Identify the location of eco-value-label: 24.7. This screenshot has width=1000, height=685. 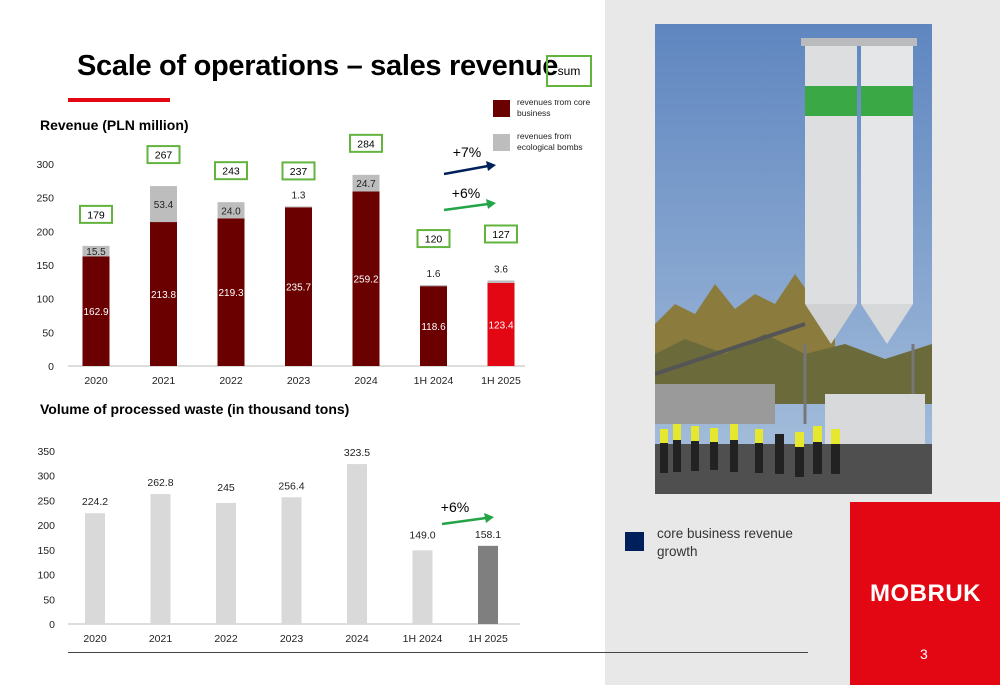
(366, 184).